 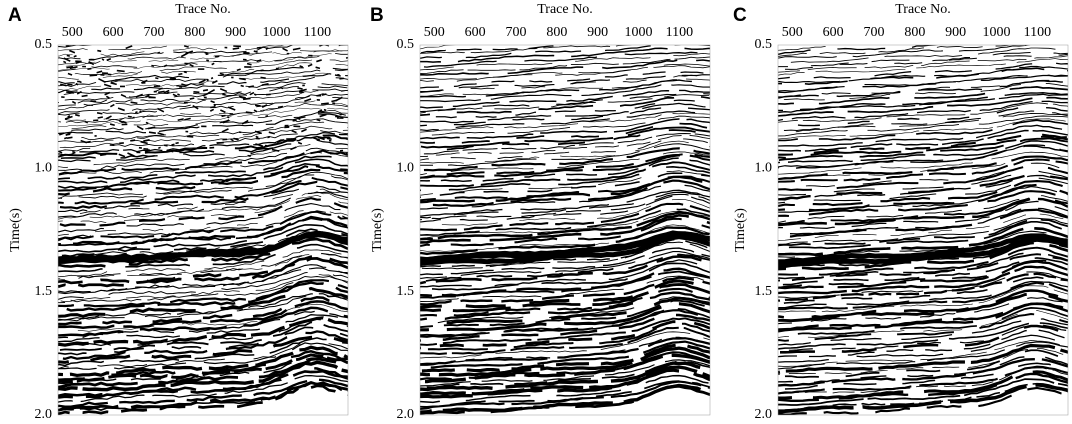 What do you see at coordinates (997, 32) in the screenshot?
I see `x-tick-label: 1000` at bounding box center [997, 32].